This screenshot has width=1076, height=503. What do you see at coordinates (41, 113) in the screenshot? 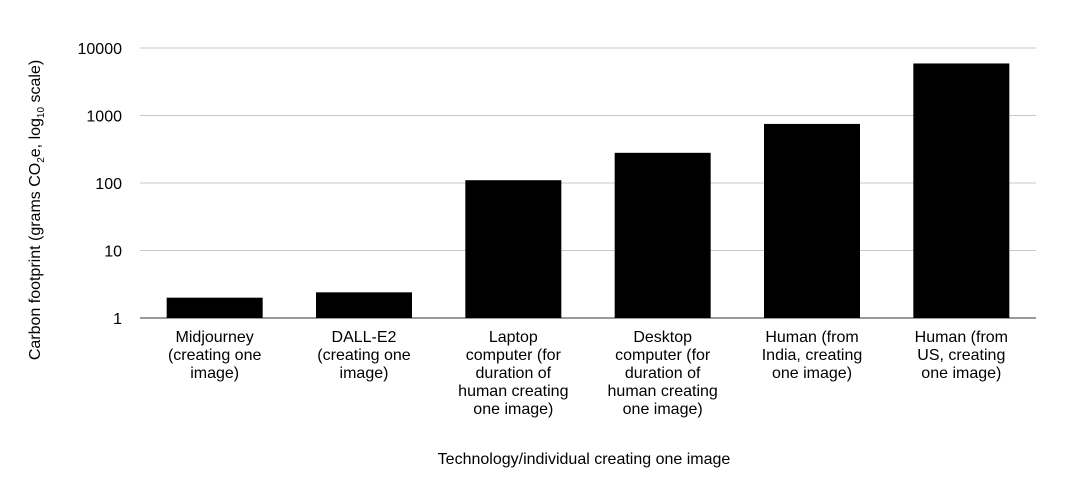
I see `y-axis-title-subscript: 10` at bounding box center [41, 113].